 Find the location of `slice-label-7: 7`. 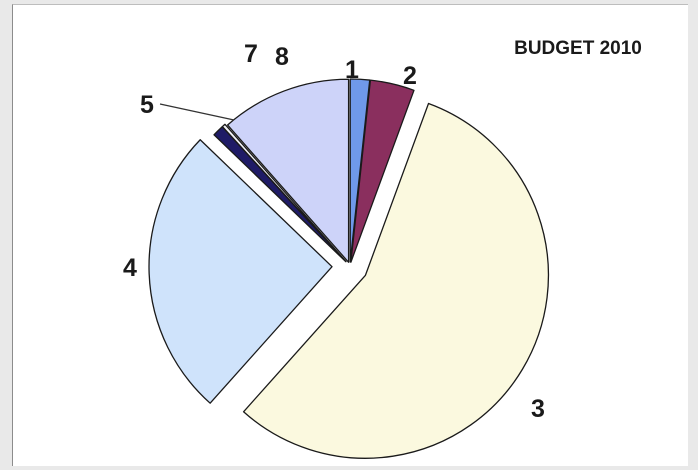

slice-label-7: 7 is located at coordinates (251, 54).